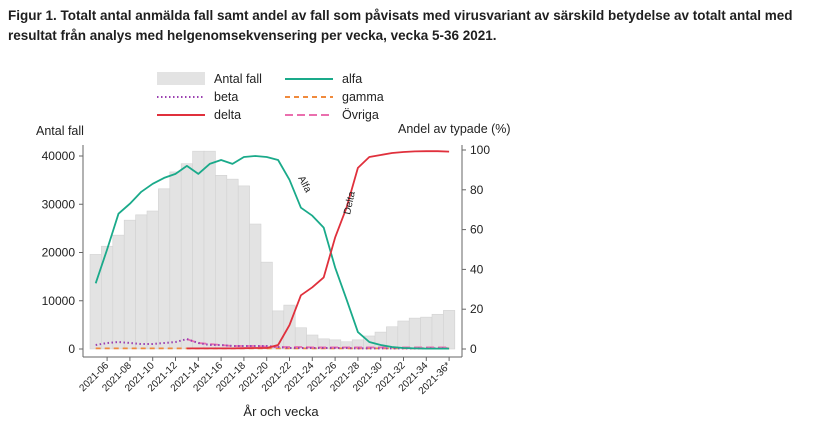 Image resolution: width=816 pixels, height=432 pixels. What do you see at coordinates (59, 301) in the screenshot?
I see `y-left-tick-label: 10000` at bounding box center [59, 301].